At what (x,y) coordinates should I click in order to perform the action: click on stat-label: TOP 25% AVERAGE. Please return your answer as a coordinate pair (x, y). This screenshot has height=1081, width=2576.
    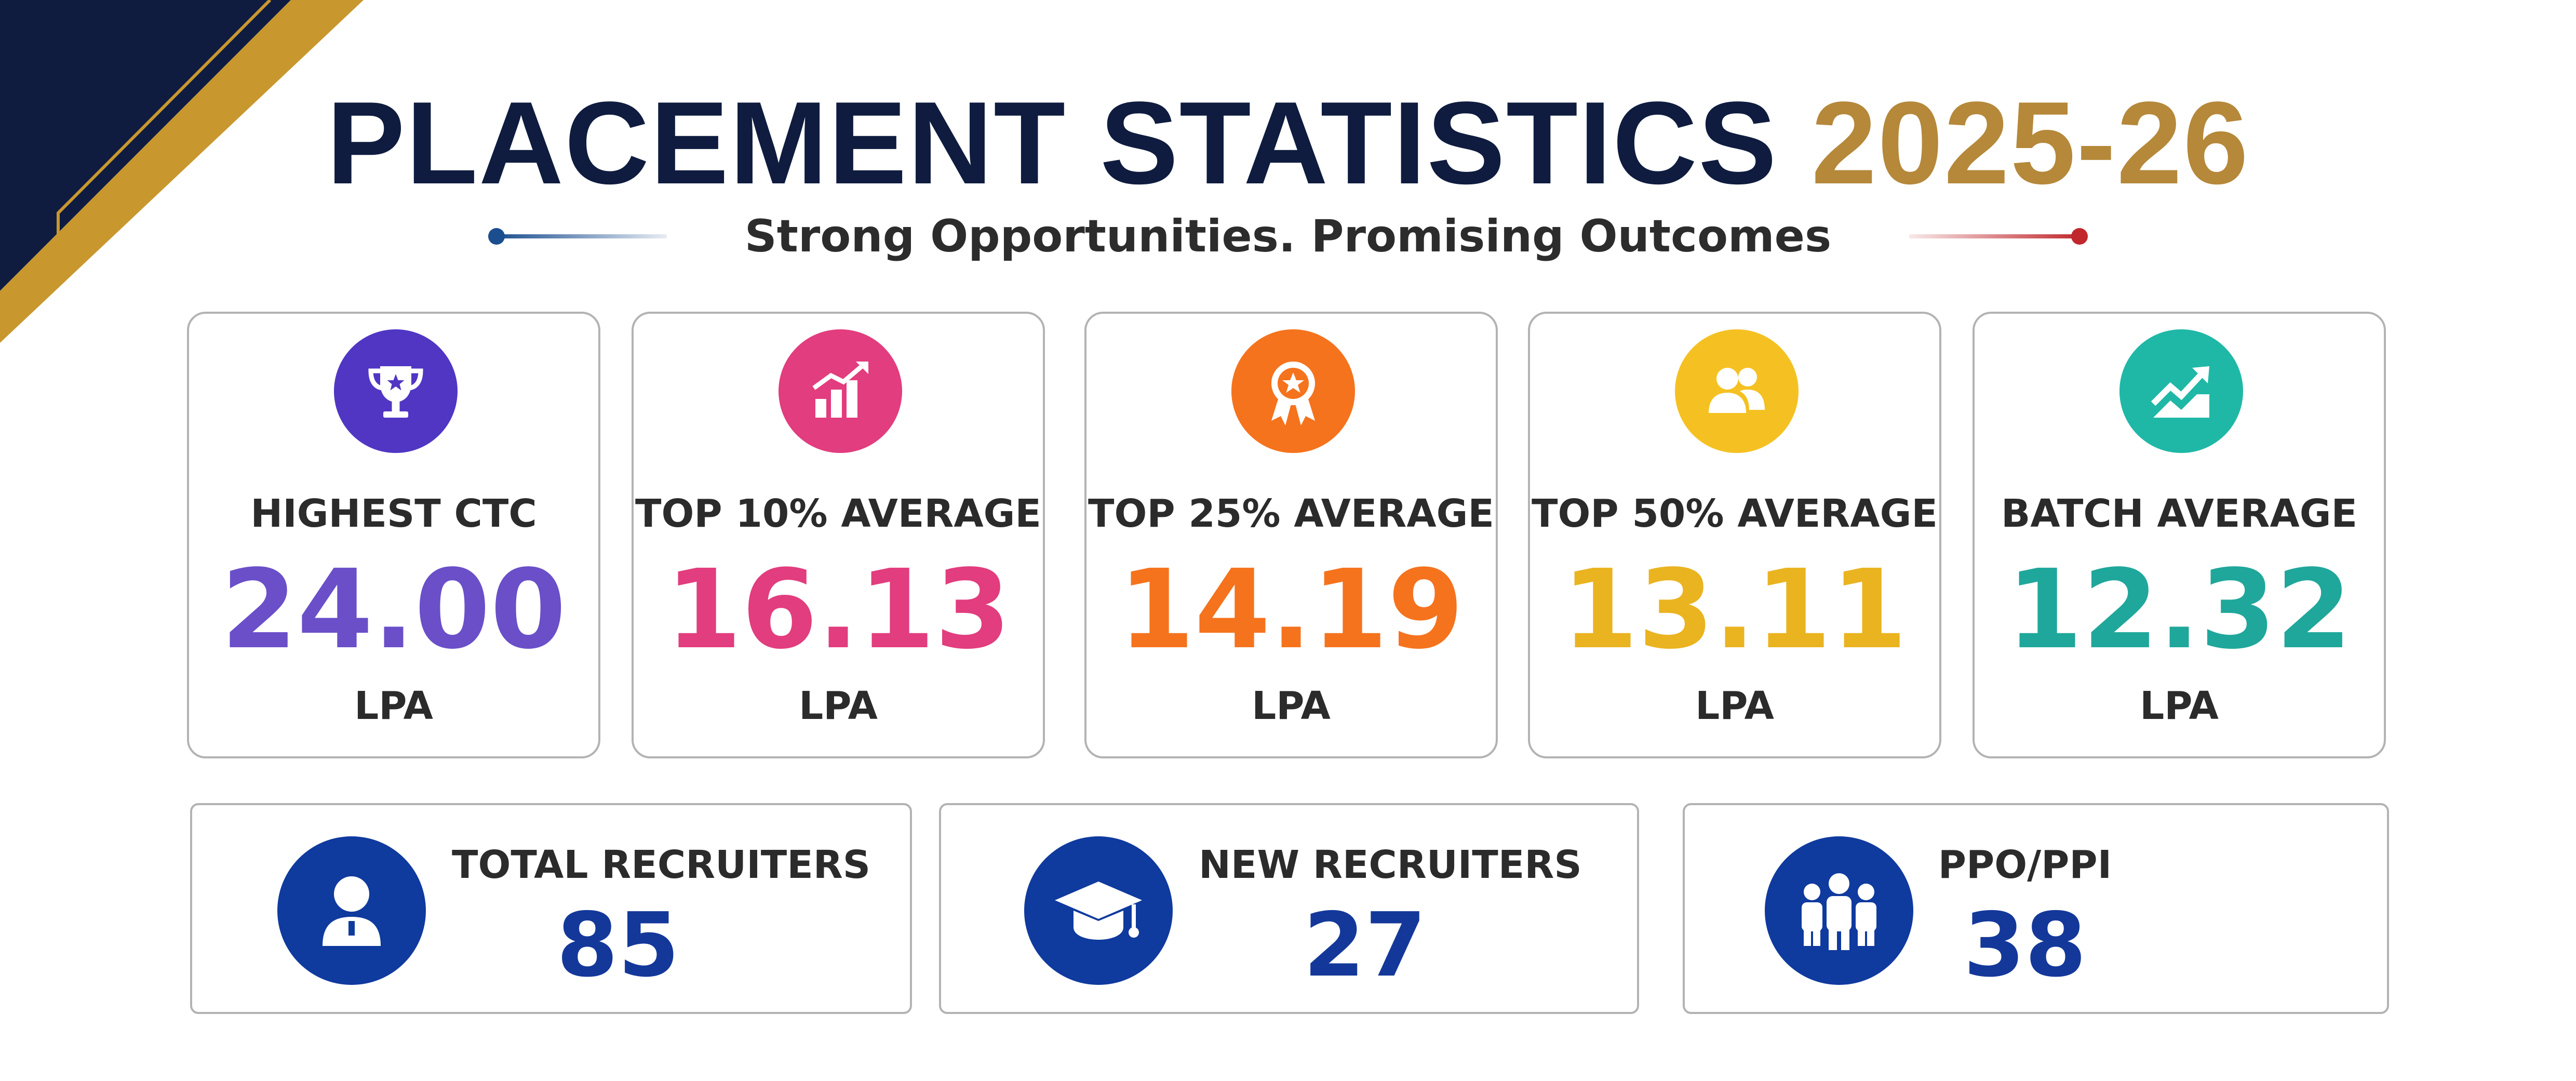
    Looking at the image, I should click on (1291, 513).